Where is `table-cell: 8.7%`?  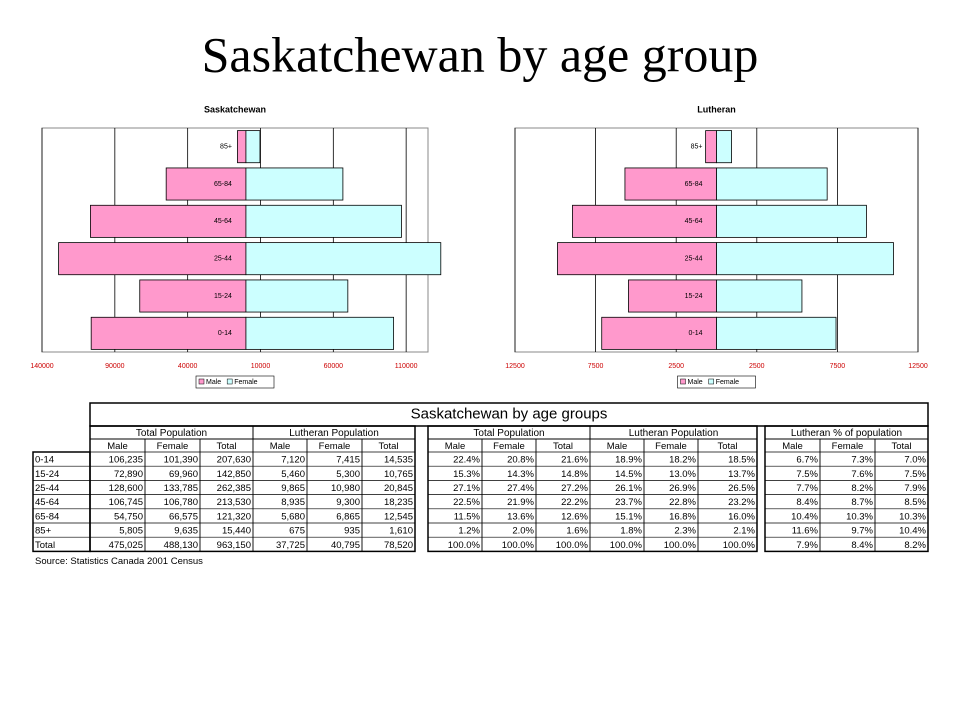
table-cell: 8.7% is located at coordinates (862, 502).